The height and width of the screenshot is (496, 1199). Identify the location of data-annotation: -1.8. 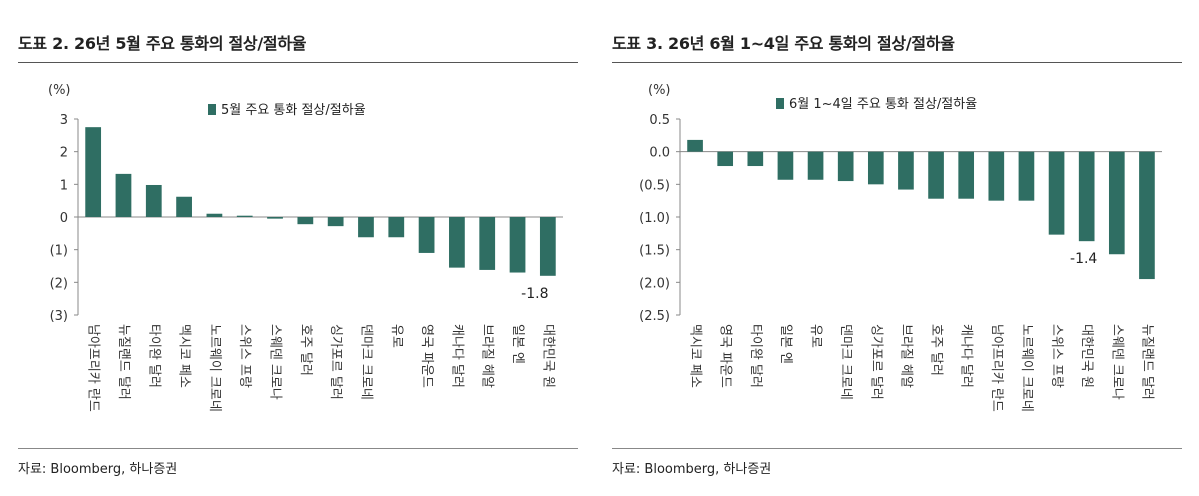
(534, 294).